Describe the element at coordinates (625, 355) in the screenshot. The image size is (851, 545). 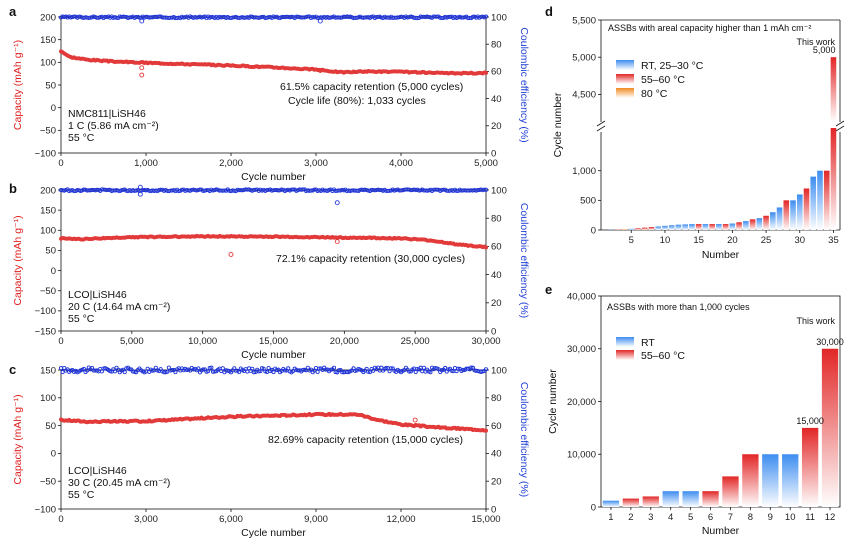
I see `legend-swatch` at that location.